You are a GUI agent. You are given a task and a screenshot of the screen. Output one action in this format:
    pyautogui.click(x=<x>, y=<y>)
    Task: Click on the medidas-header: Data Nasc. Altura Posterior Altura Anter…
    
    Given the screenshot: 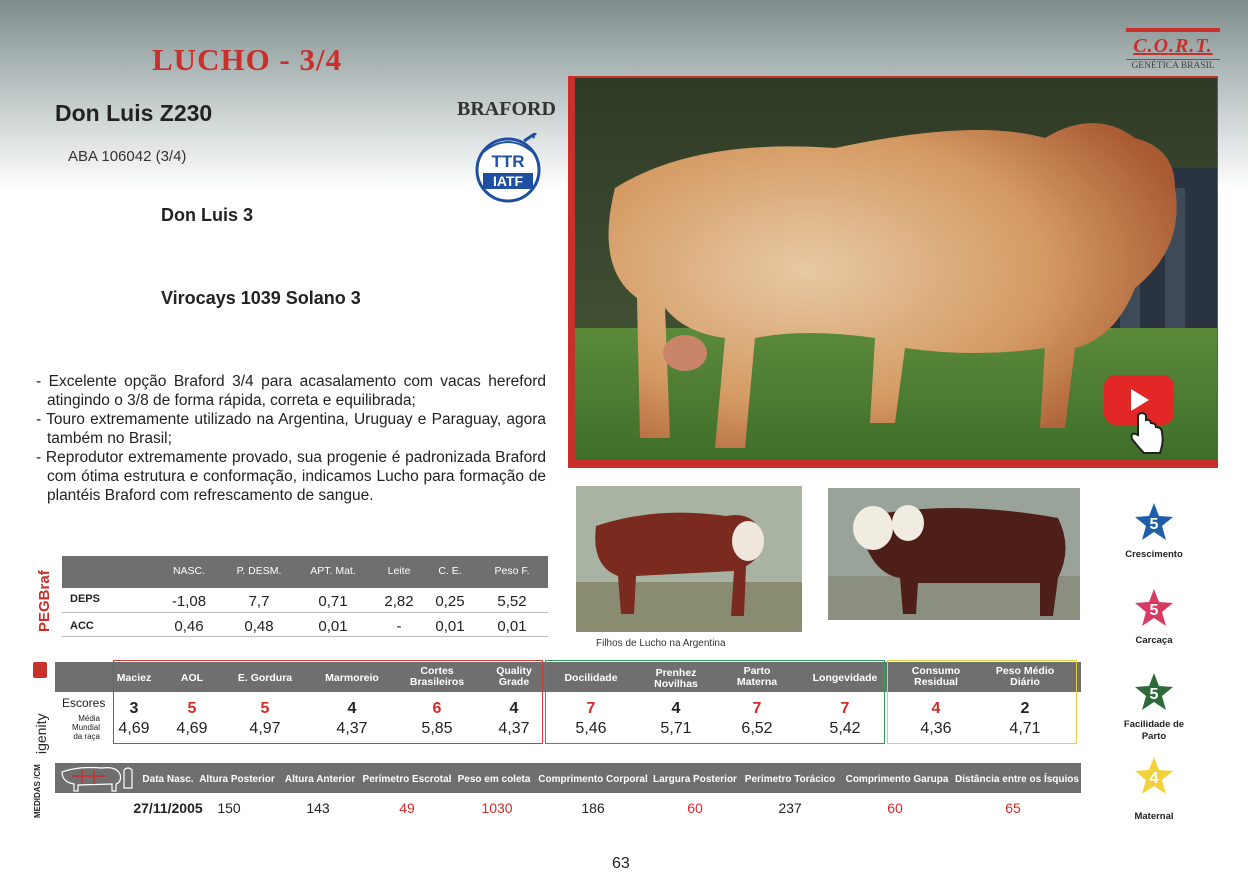 What is the action you would take?
    pyautogui.click(x=568, y=778)
    